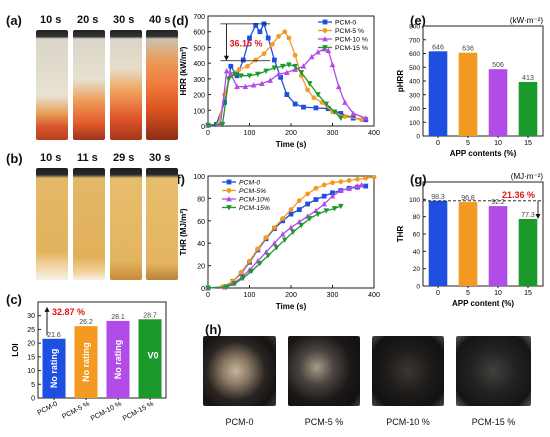 This screenshot has width=550, height=437. Describe the element at coordinates (291, 133) in the screenshot. I see `x-tick-label: 200` at that location.